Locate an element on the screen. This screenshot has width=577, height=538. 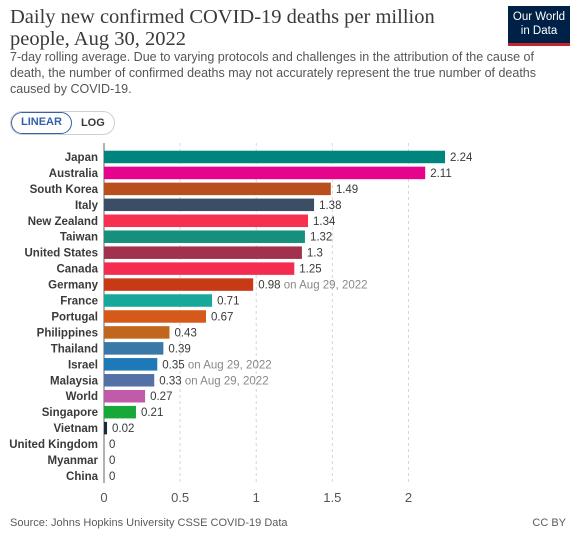
x-tick-label: 1 is located at coordinates (256, 497).